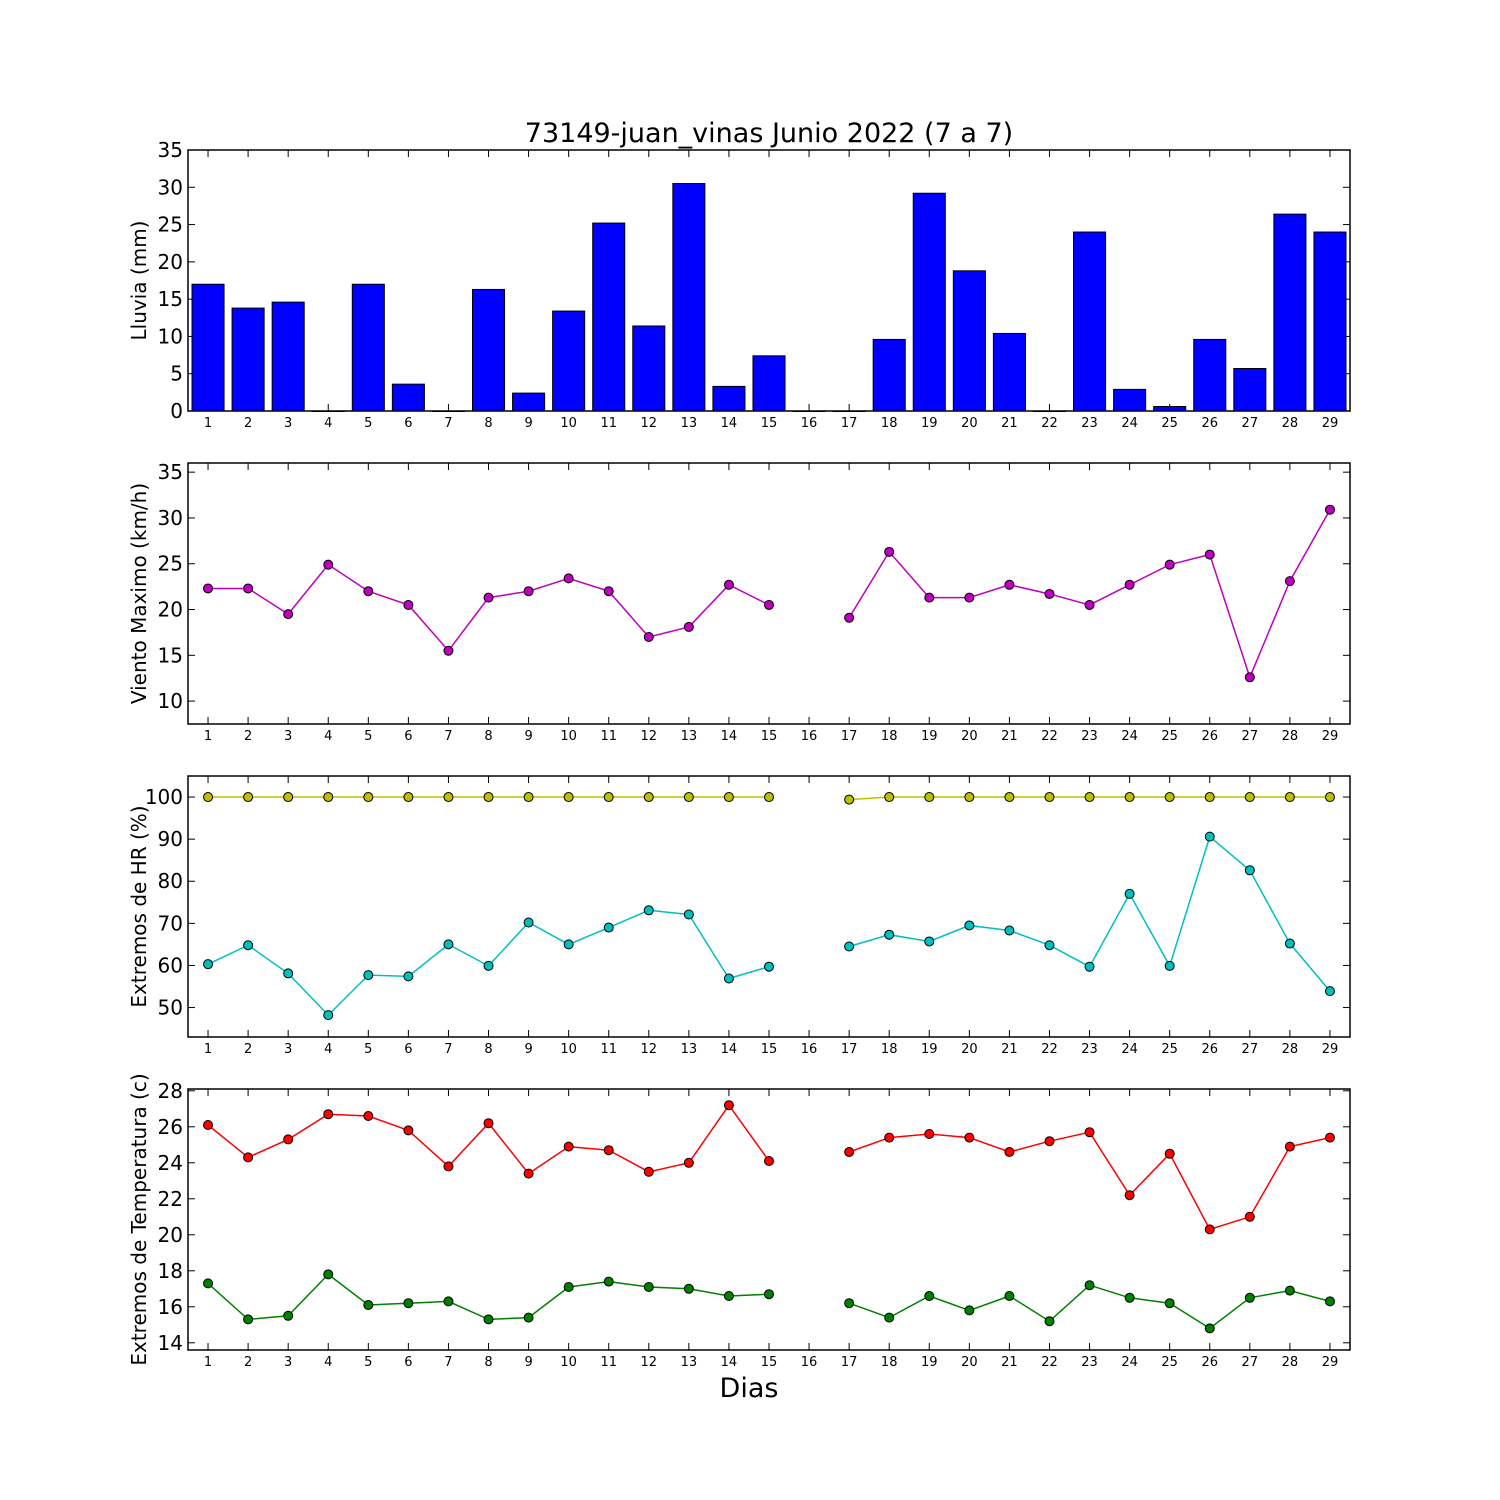 The height and width of the screenshot is (1500, 1500). What do you see at coordinates (769, 133) in the screenshot?
I see `chart-title: 73149-juan_vinas Junio 2022 (7 a 7)` at bounding box center [769, 133].